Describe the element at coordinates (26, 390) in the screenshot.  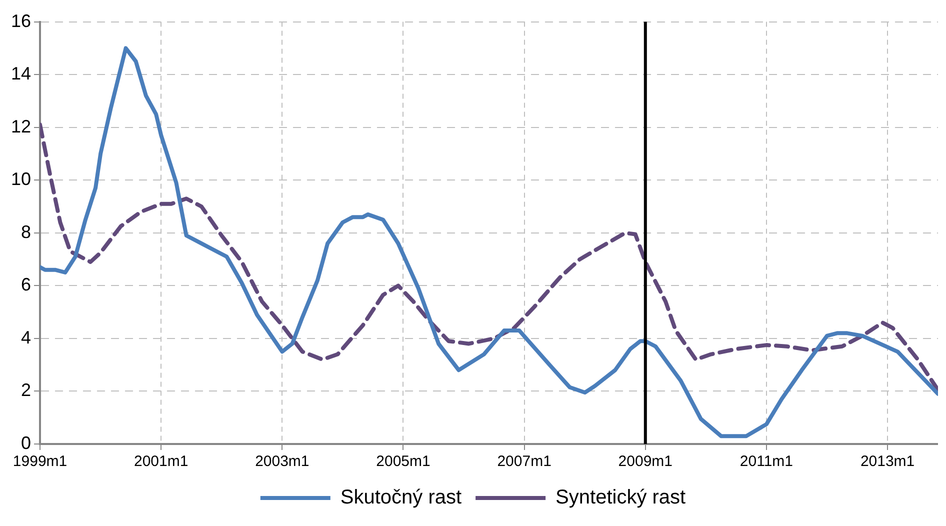
I see `y-tick-label: 2` at that location.